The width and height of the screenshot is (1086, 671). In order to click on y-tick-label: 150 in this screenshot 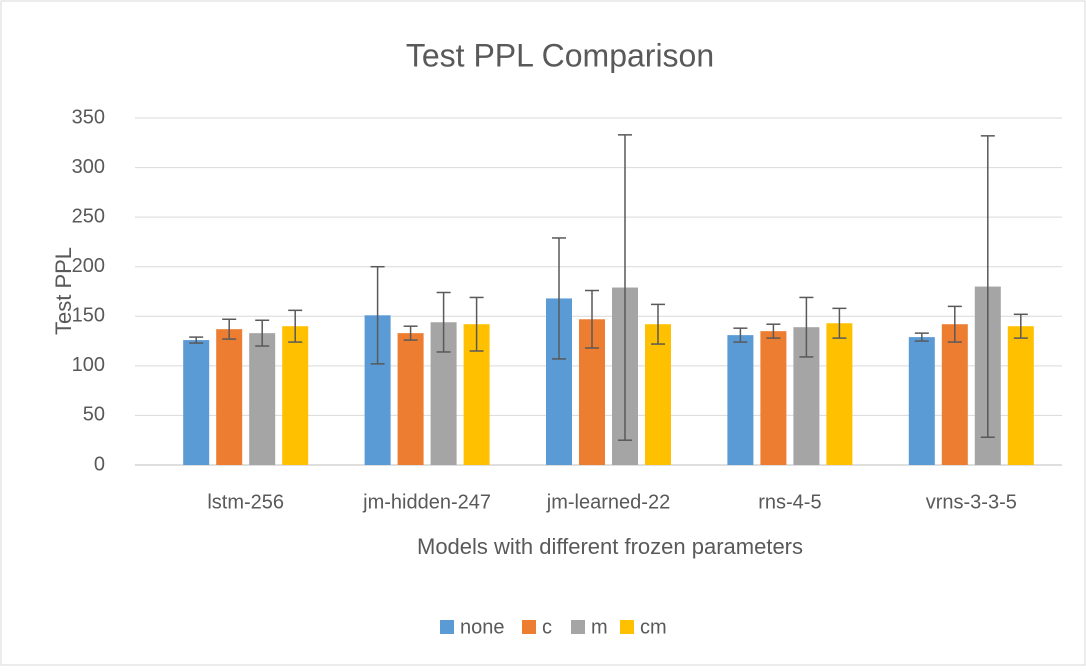, I will do `click(88, 316)`.